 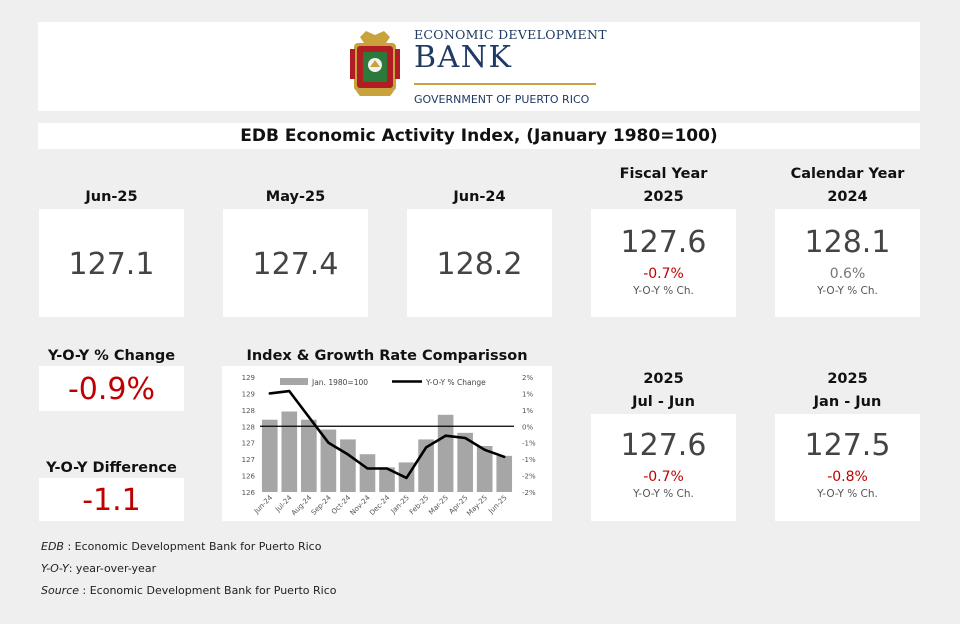 I want to click on yoy-difference-label: Y-O-Y Difference, so click(x=111, y=468).